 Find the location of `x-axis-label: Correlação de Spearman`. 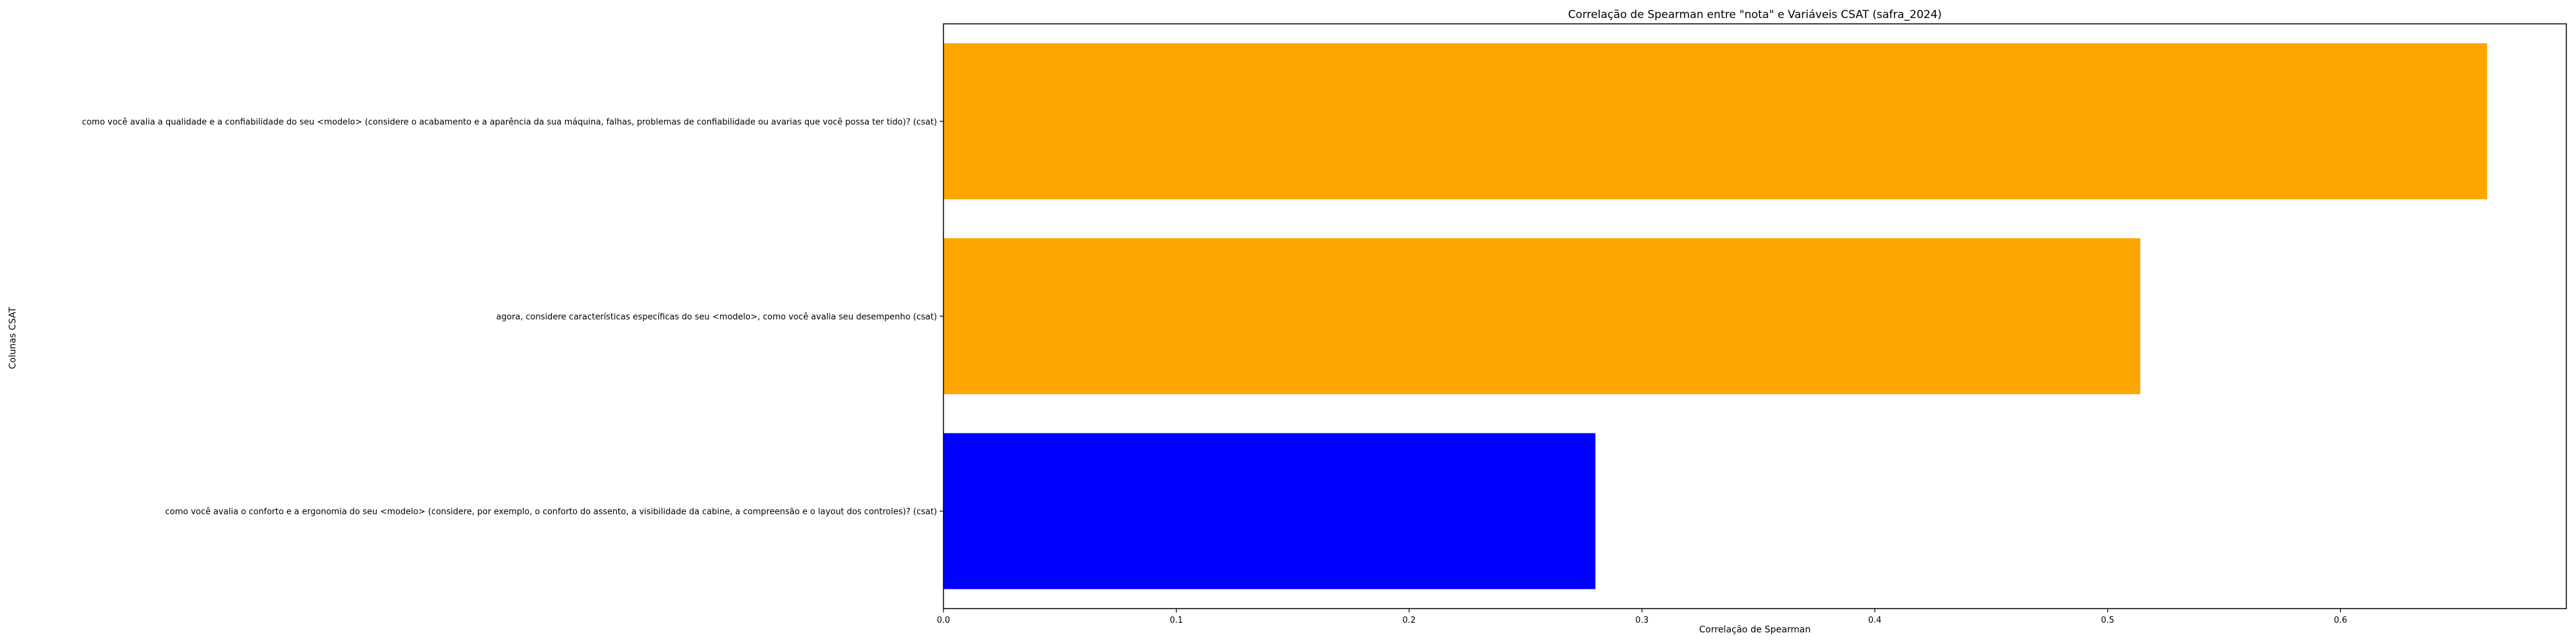

x-axis-label: Correlação de Spearman is located at coordinates (1754, 630).